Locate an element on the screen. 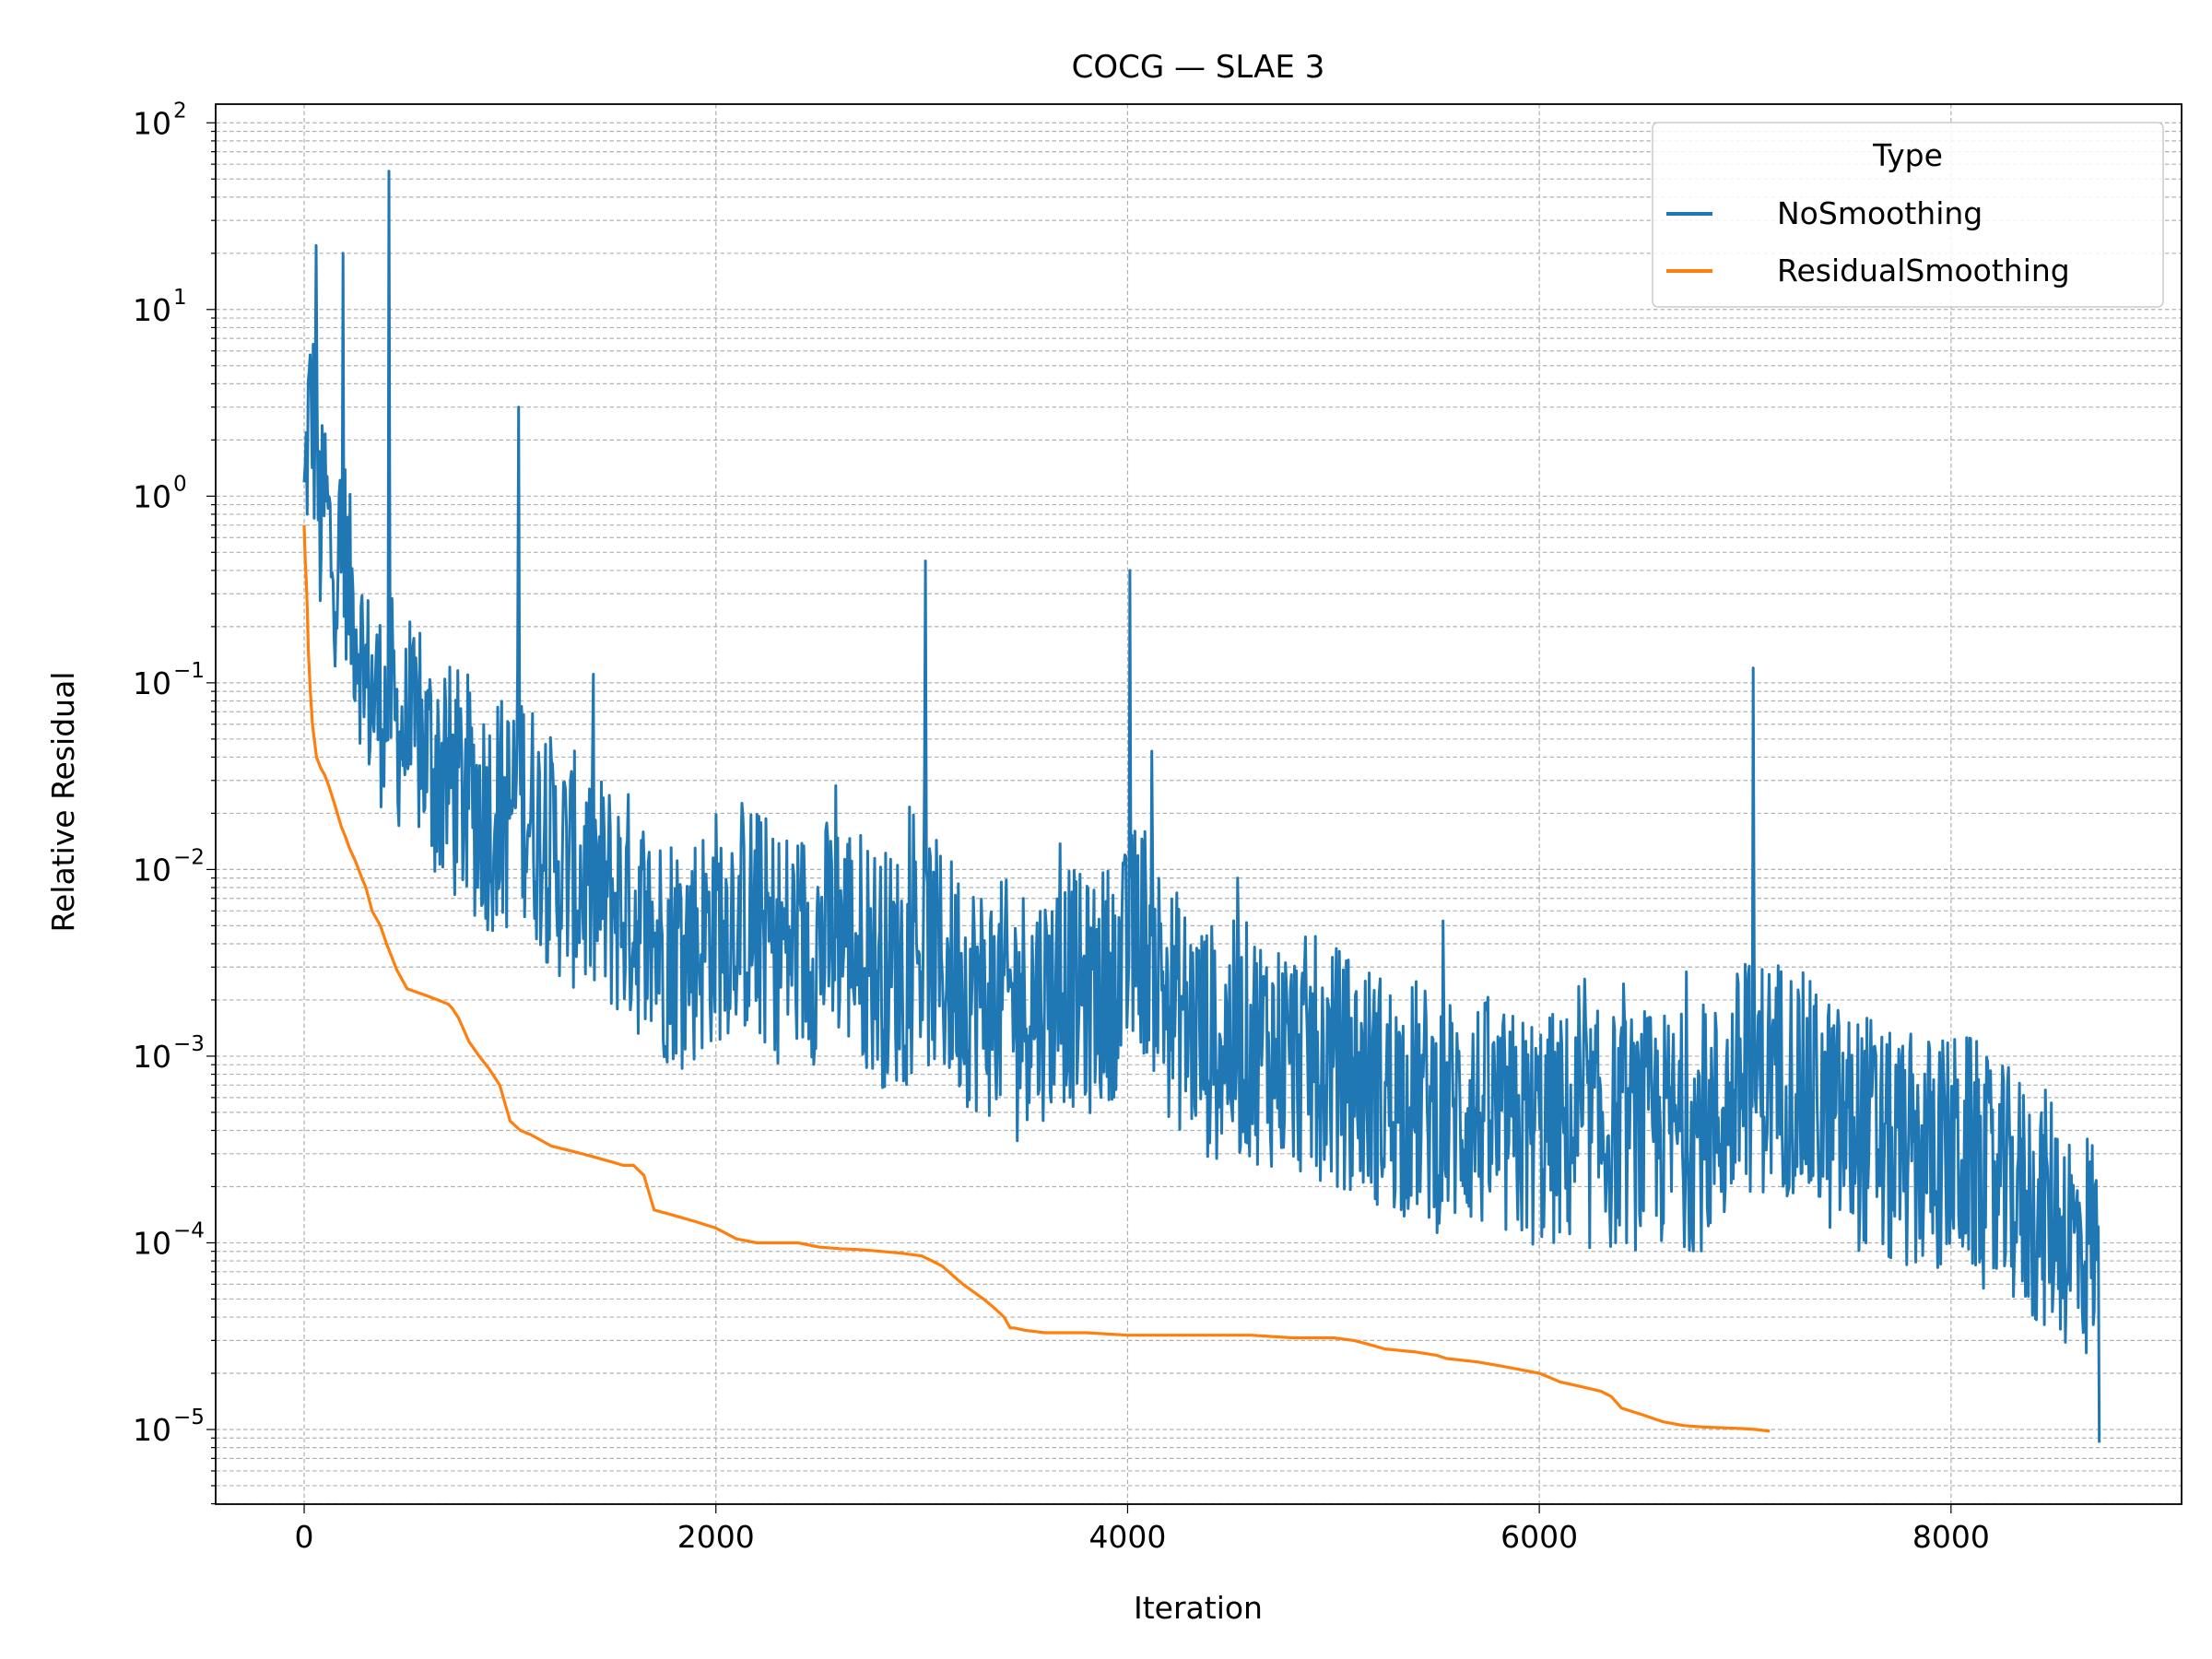 Image resolution: width=2212 pixels, height=1659 pixels. legend-box is located at coordinates (1908, 215).